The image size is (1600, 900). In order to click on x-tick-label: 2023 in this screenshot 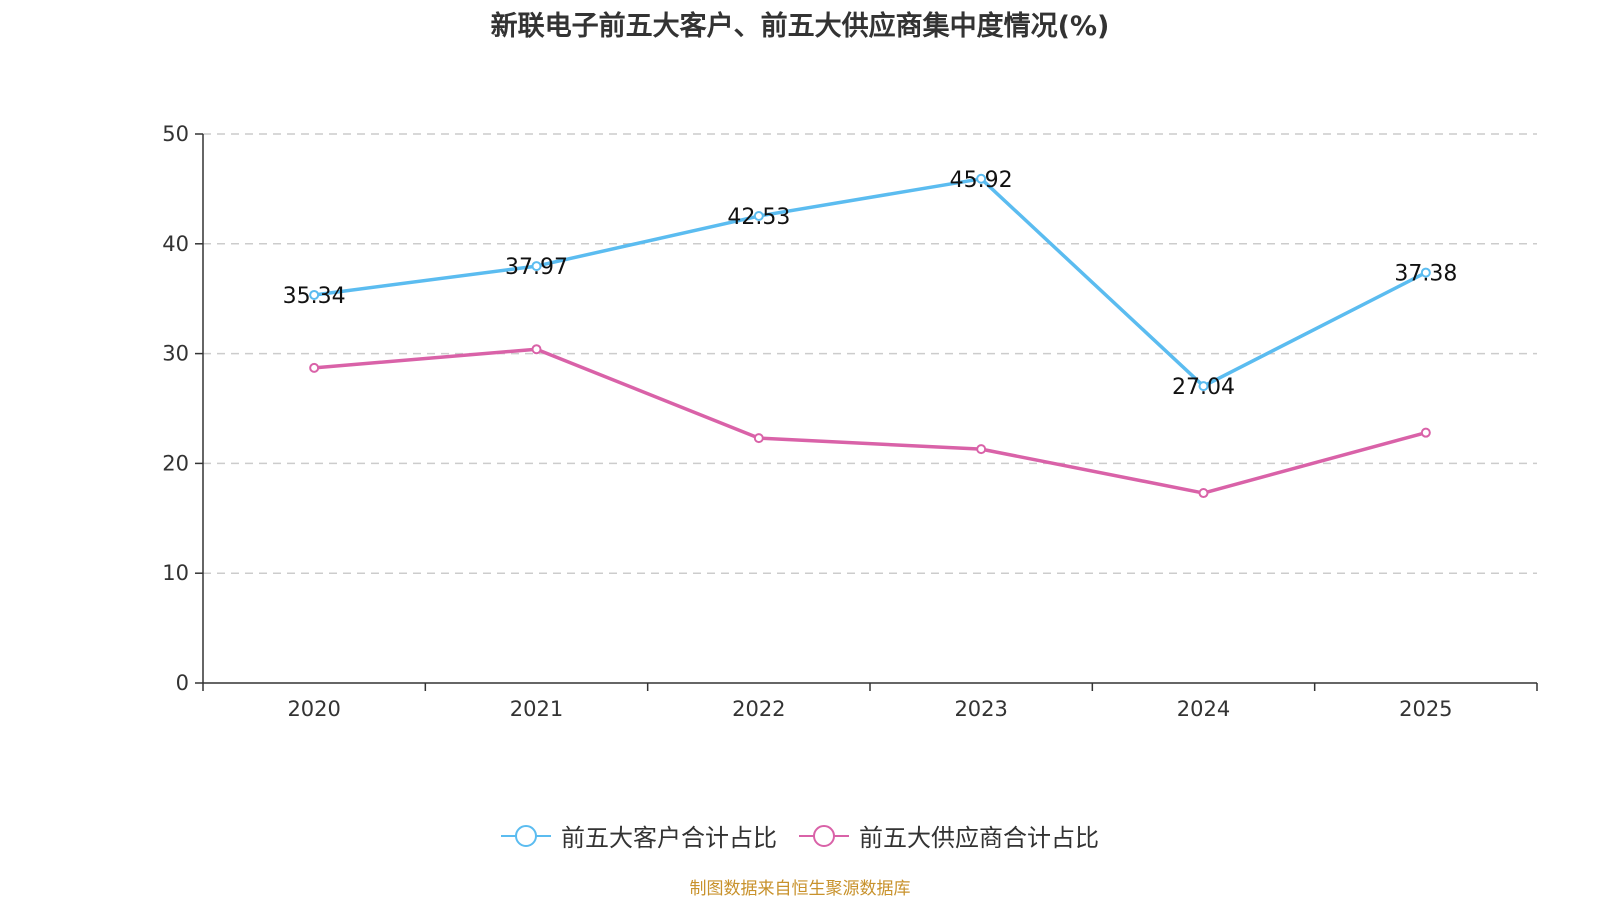, I will do `click(980, 709)`.